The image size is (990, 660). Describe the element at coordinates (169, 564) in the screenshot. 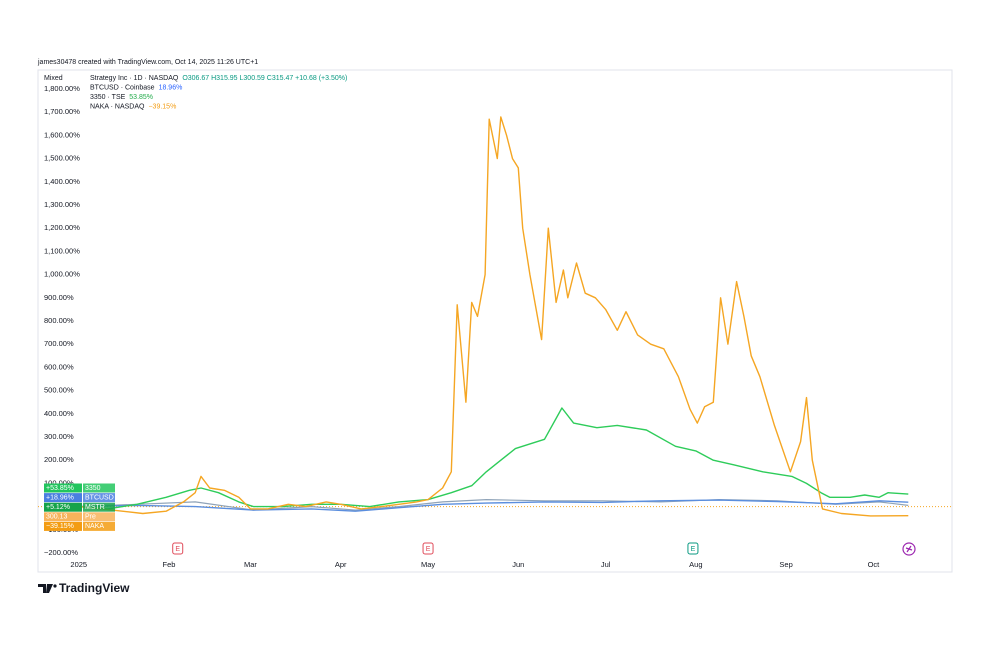

I see `x-tick-label: Feb` at that location.